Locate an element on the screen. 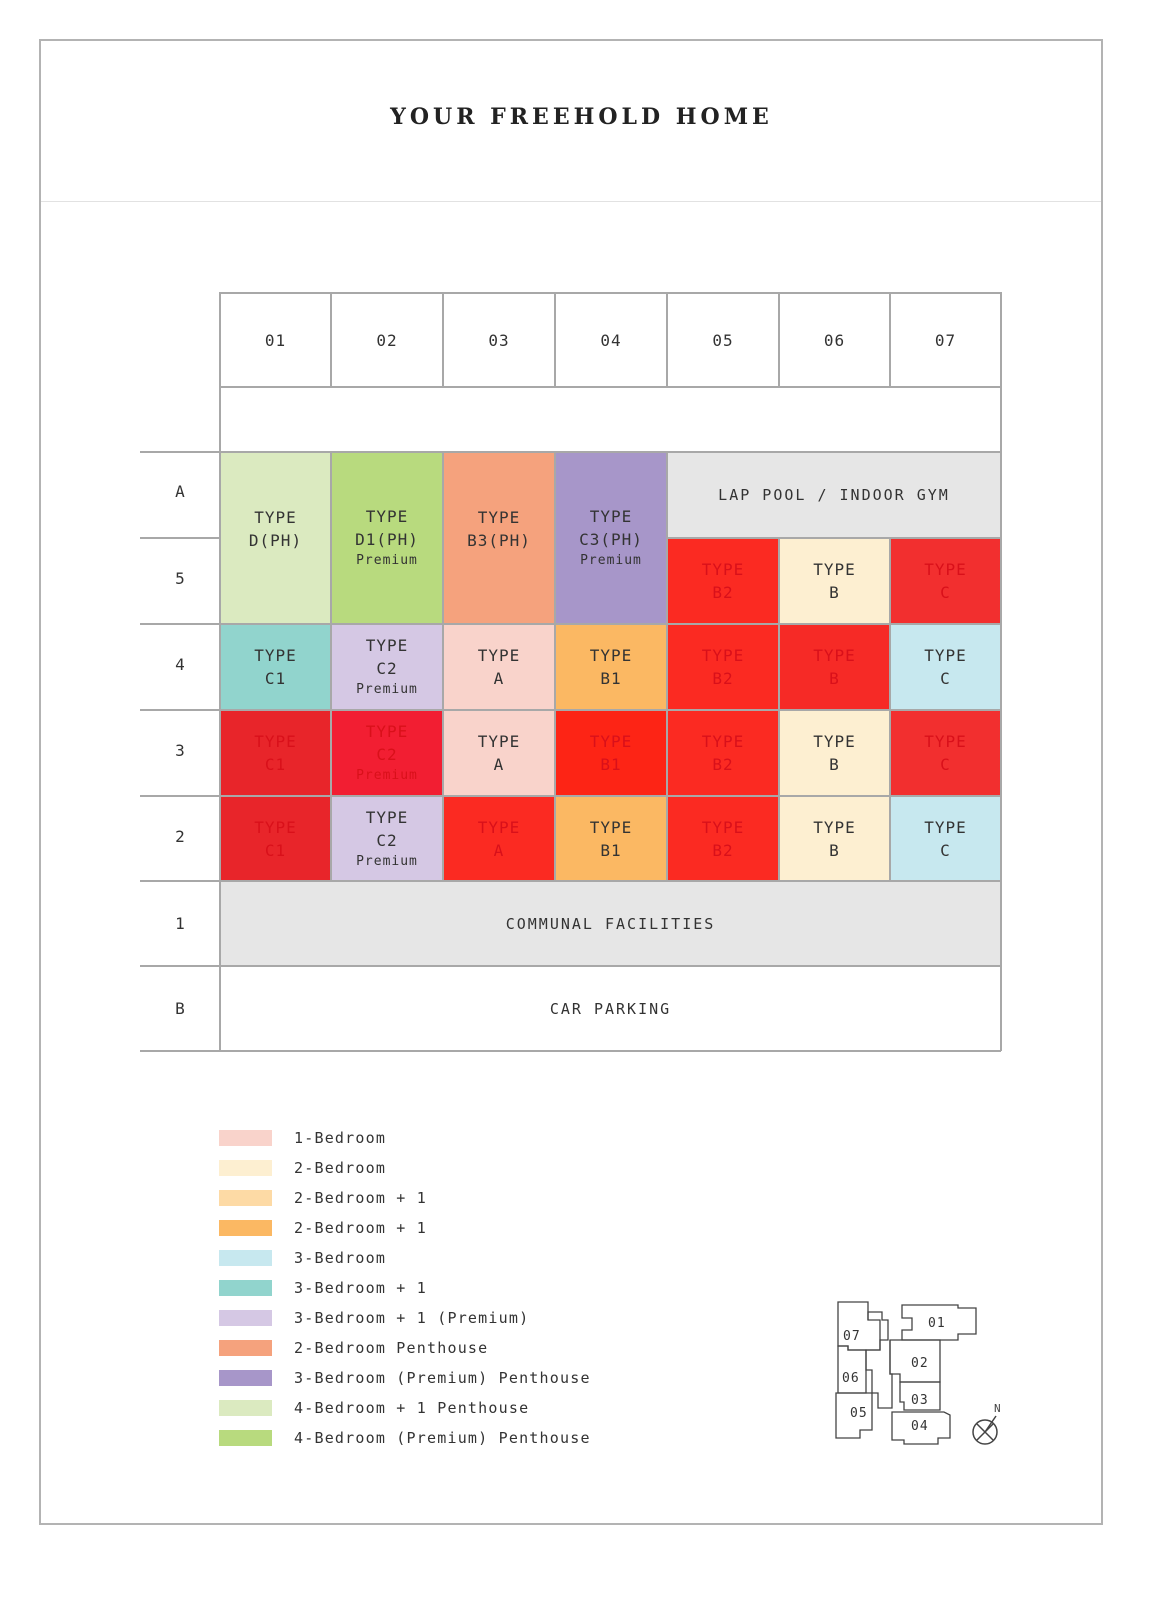 Image resolution: width=1163 pixels, height=1600 pixels. unit-5-07: TYPE C is located at coordinates (945, 581).